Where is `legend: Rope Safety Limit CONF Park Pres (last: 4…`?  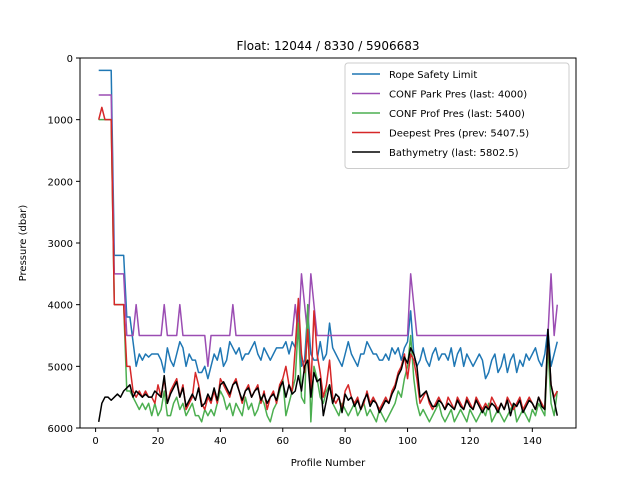 legend: Rope Safety Limit CONF Park Pres (last: 4… is located at coordinates (457, 115).